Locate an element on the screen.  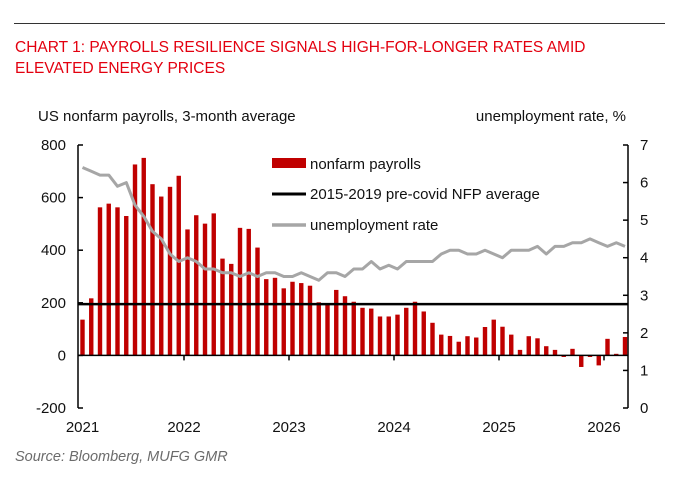
legend-swatch-payrolls is located at coordinates (289, 163).